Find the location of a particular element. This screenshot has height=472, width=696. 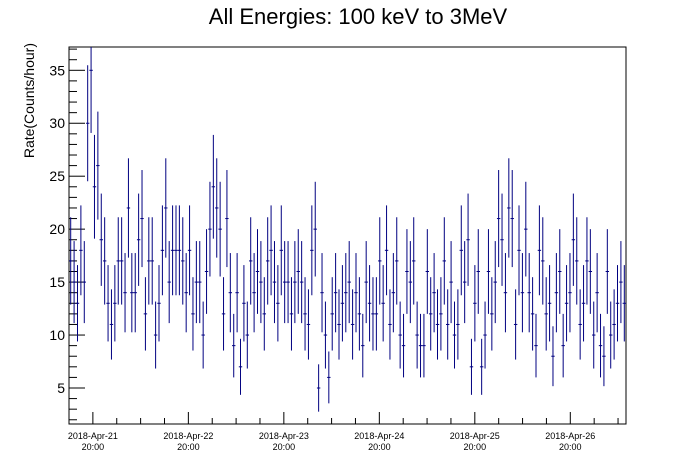

x-tick-label-date: 2018-Apr-21 is located at coordinates (93, 436).